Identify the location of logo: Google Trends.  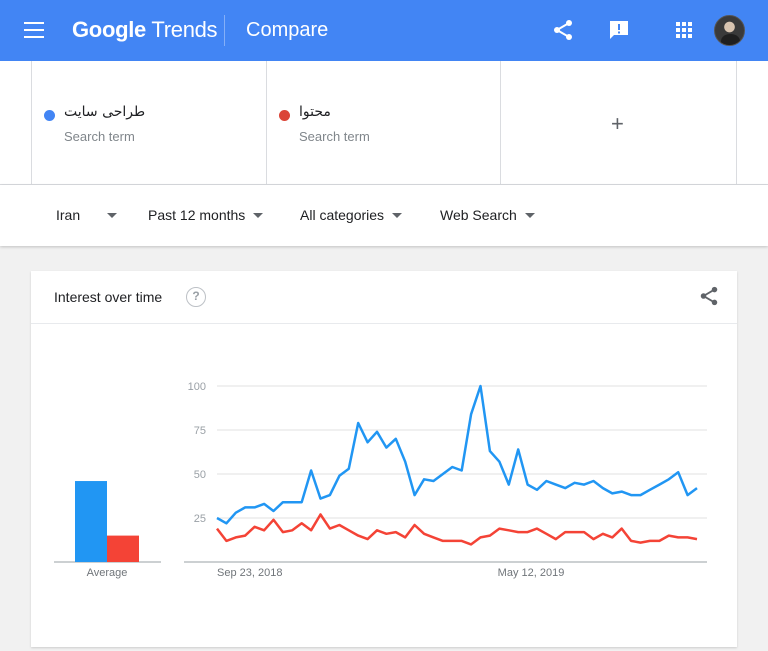
(145, 30).